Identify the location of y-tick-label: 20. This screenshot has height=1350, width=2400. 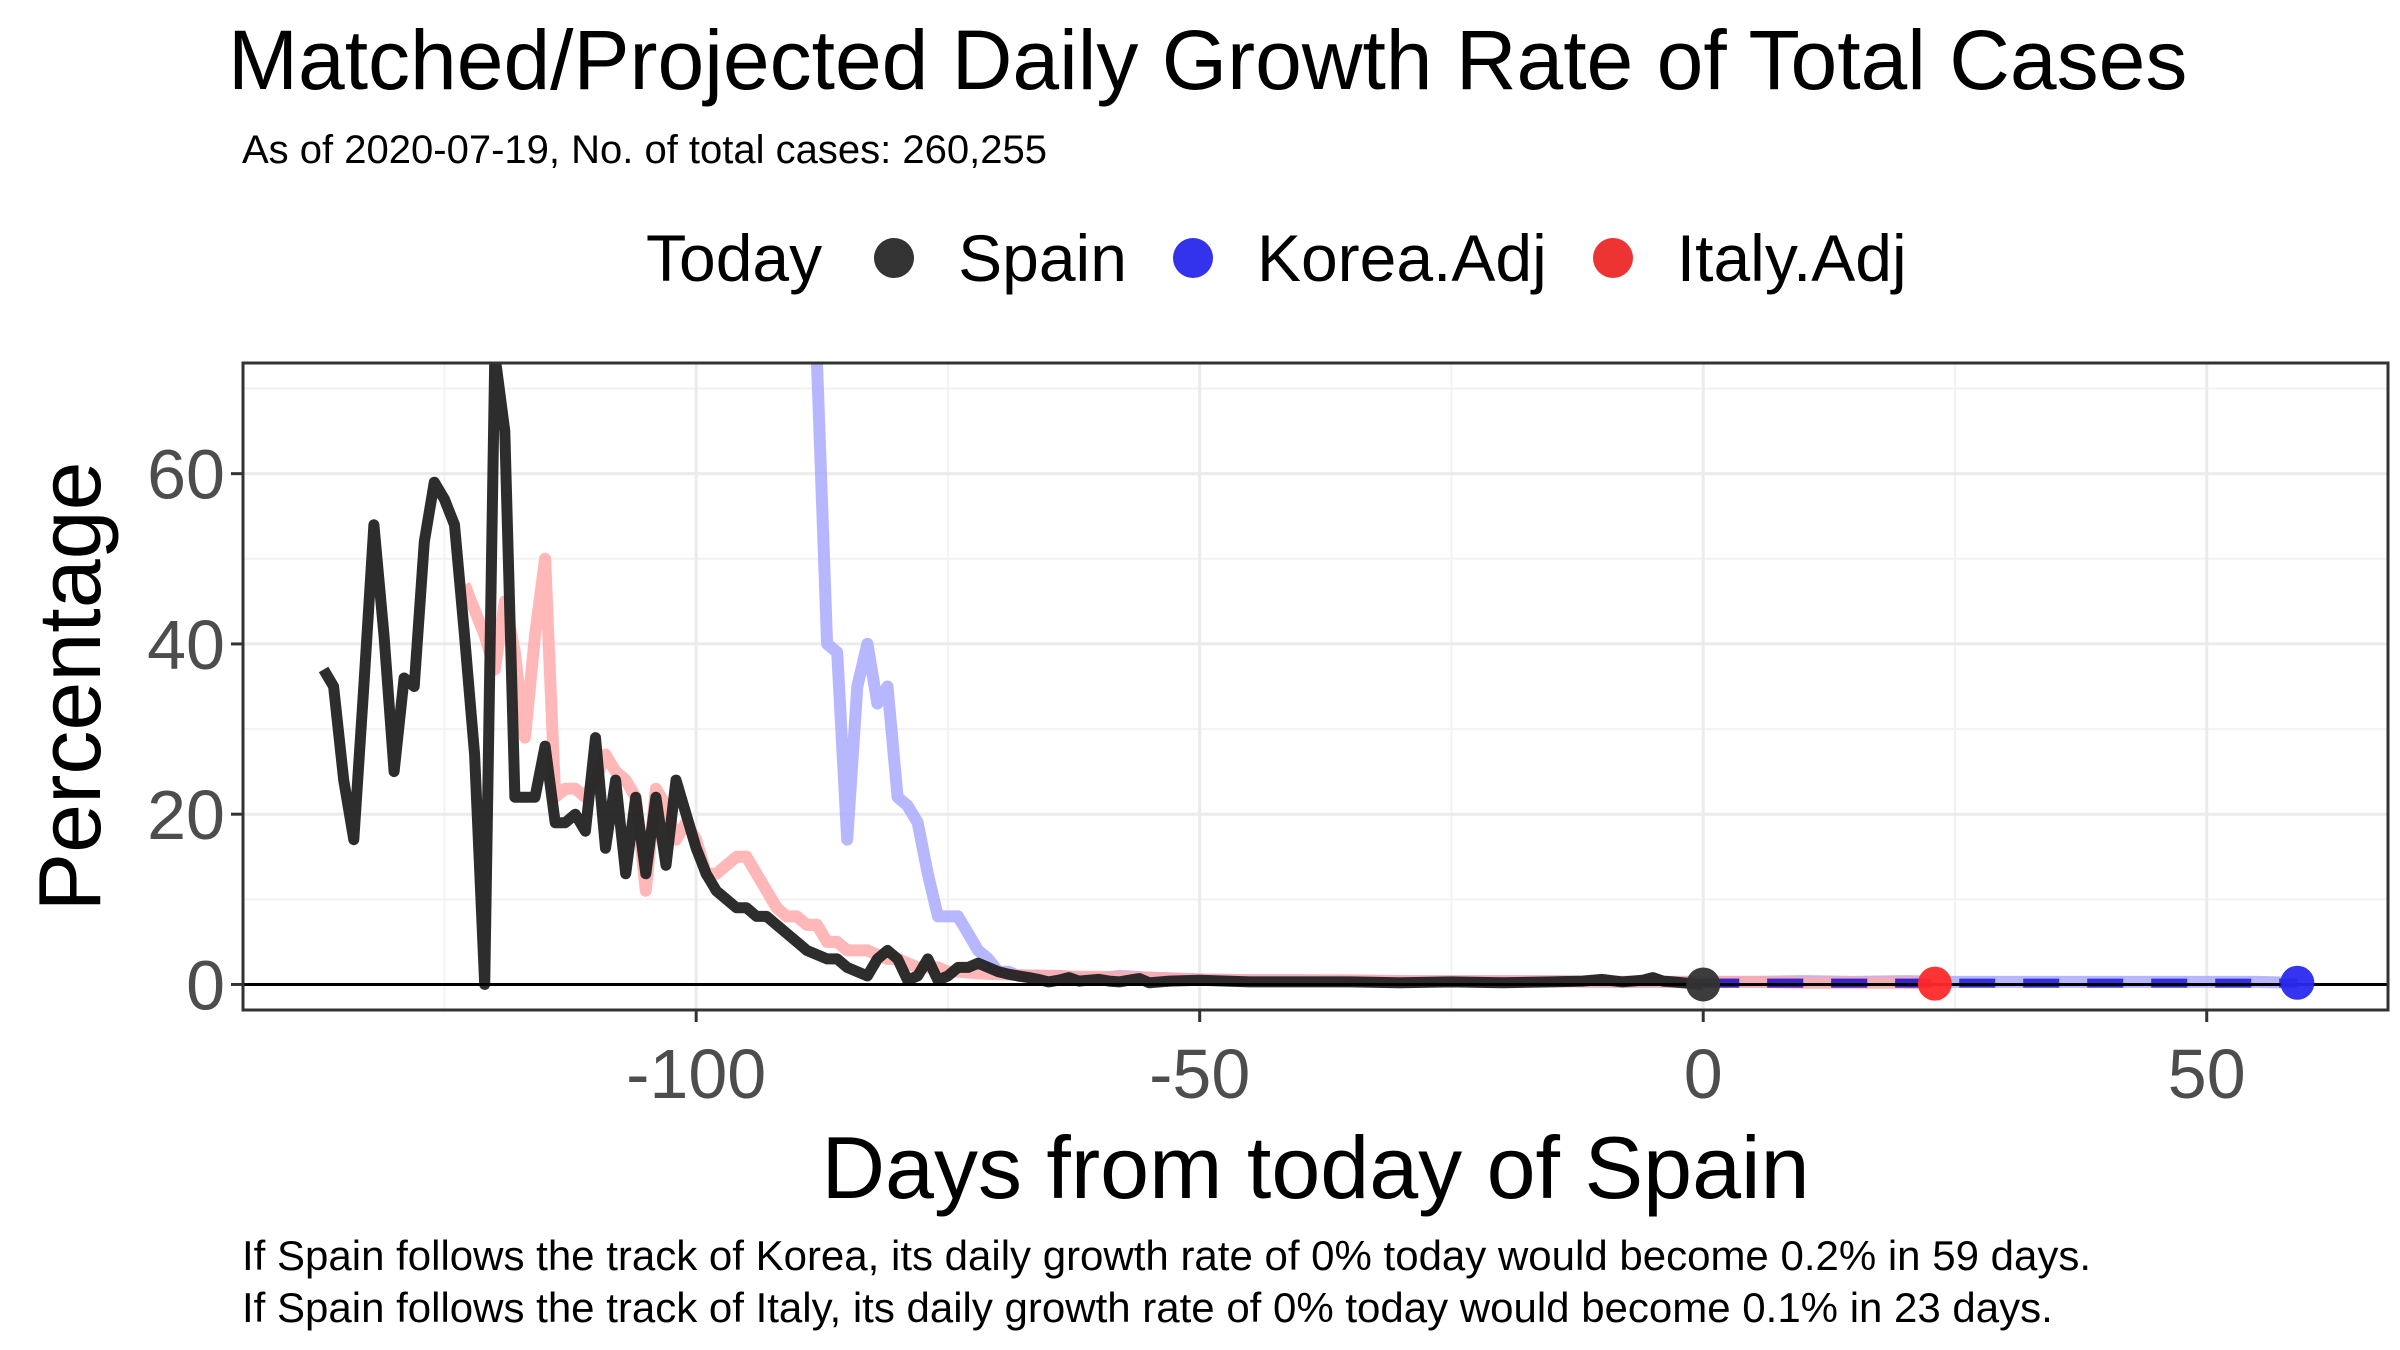
(186, 815).